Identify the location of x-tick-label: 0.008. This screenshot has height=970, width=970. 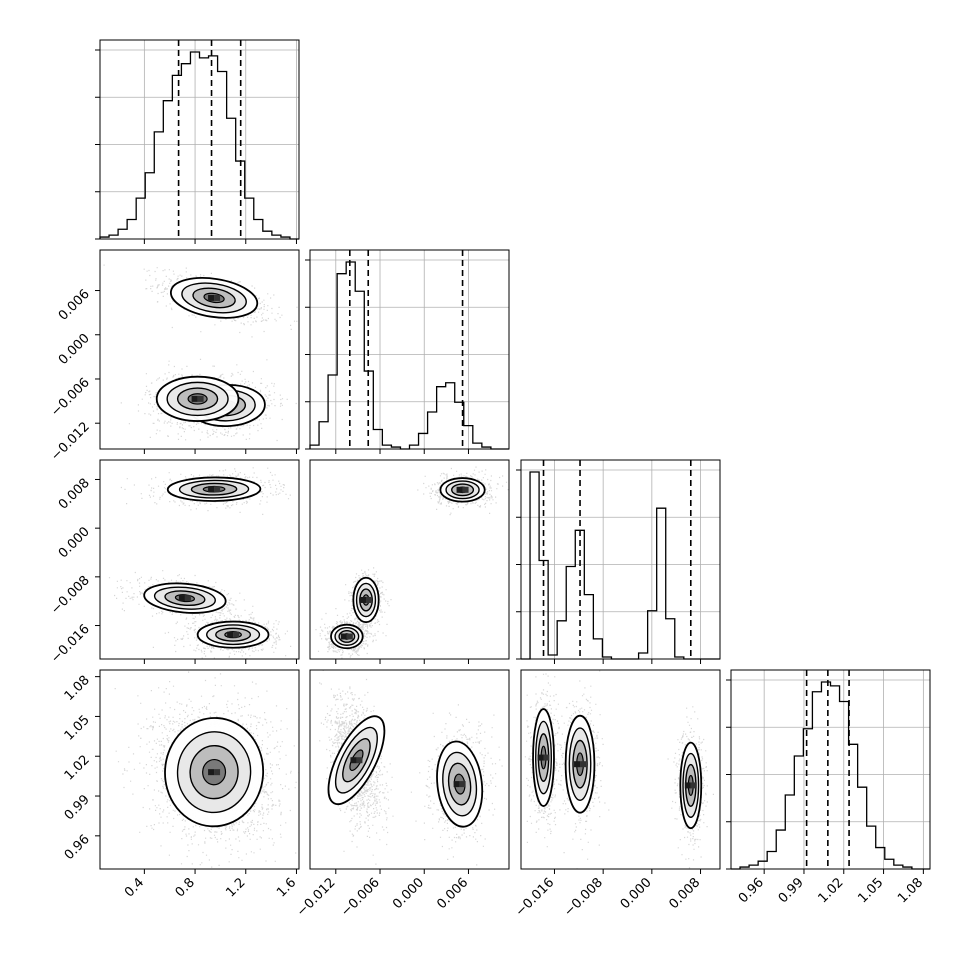
(684, 893).